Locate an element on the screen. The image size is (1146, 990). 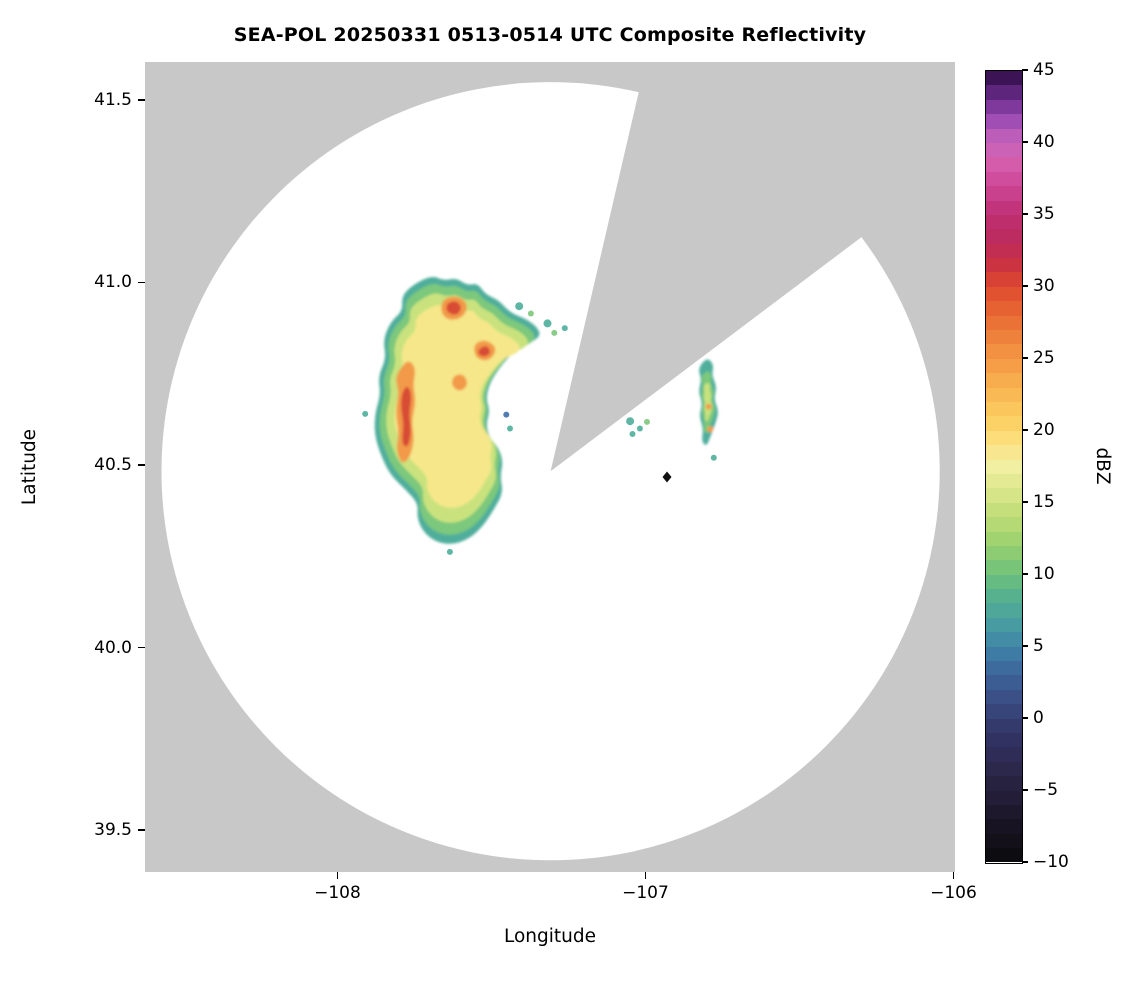
x-tick-label: −108 is located at coordinates (337, 893).